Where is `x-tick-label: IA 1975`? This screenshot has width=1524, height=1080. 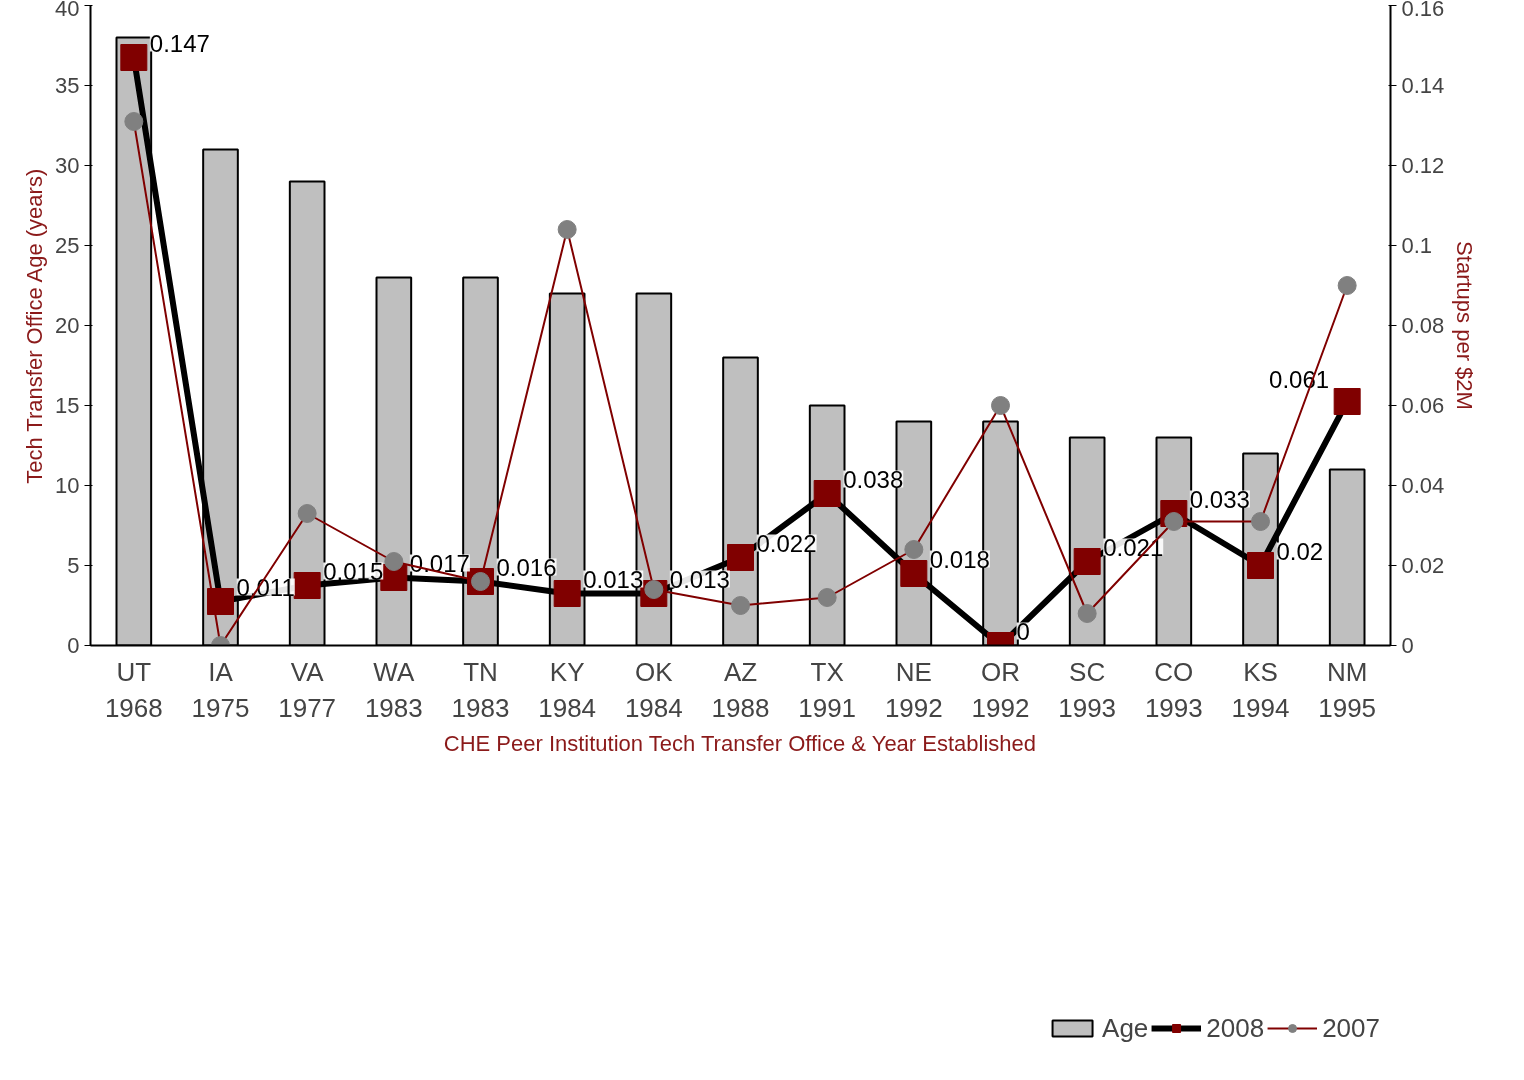 x-tick-label: IA 1975 is located at coordinates (220, 689).